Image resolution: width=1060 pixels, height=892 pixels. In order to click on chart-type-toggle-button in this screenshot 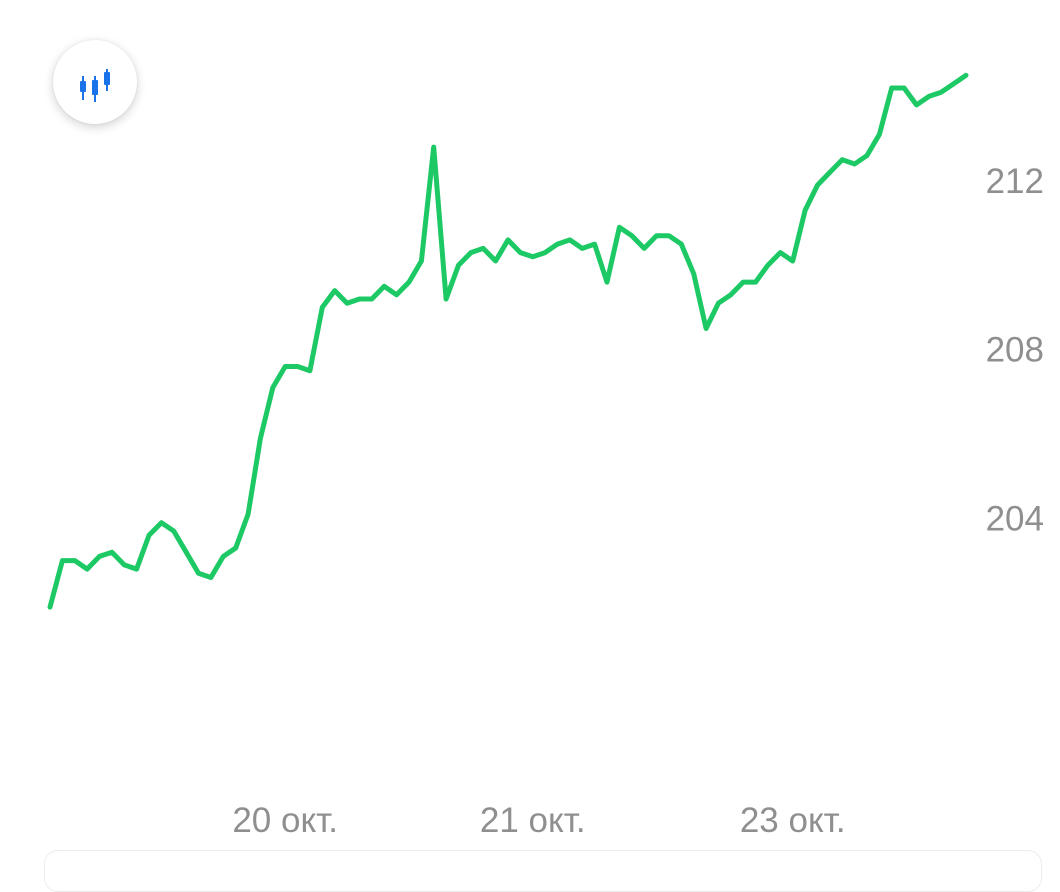, I will do `click(95, 82)`.